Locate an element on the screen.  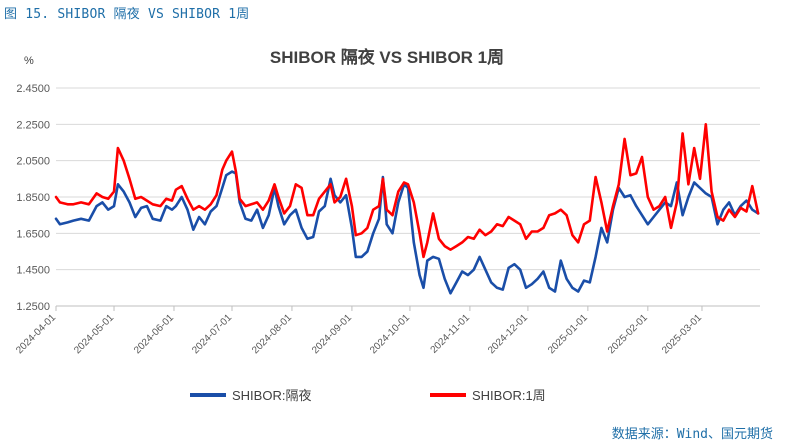
x-tick-label: 2024-05-01 is located at coordinates (94, 334).